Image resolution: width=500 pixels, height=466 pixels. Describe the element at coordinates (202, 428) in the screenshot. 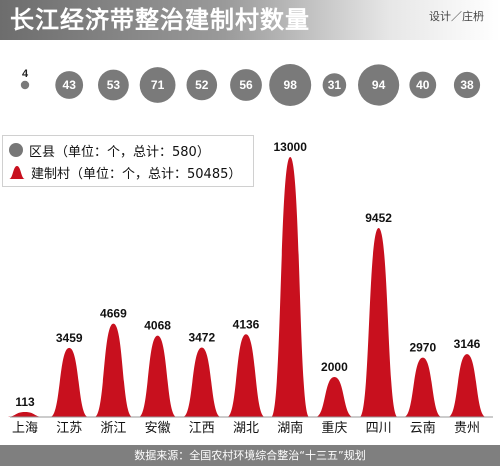

I see `x-tick-label: 江西` at that location.